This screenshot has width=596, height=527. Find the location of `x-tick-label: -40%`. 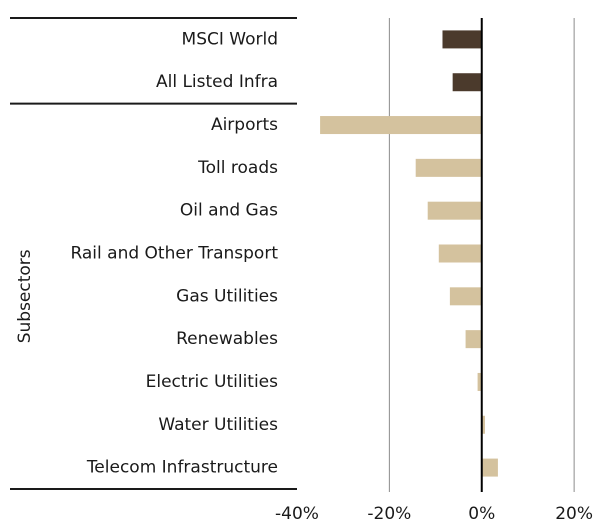

x-tick-label: -40% is located at coordinates (297, 513).